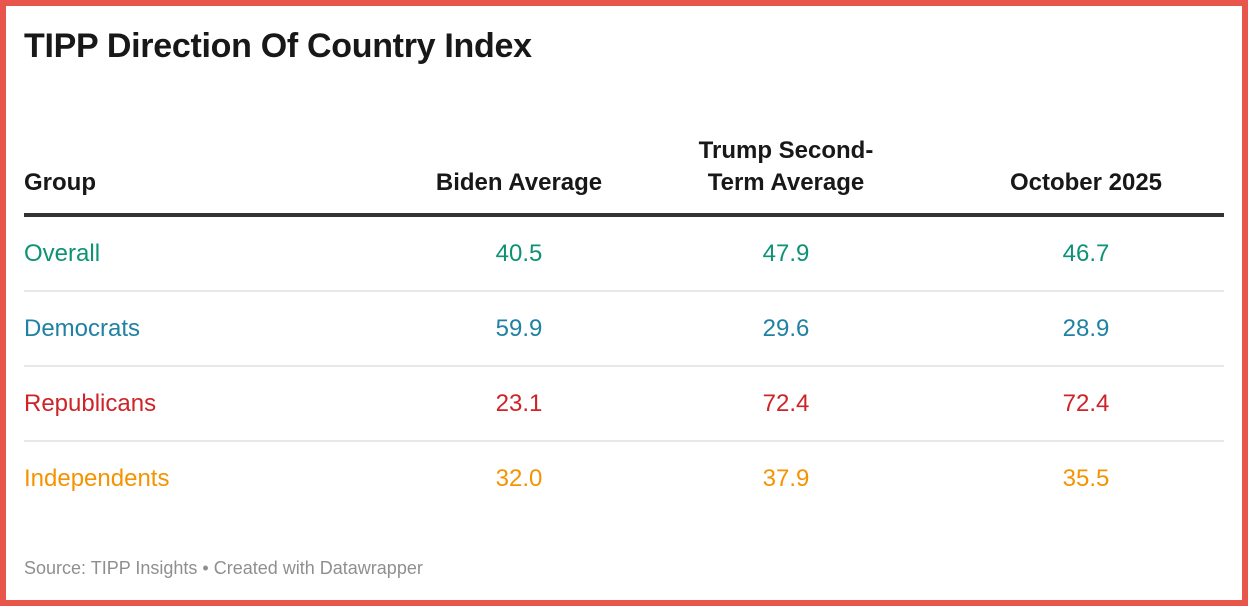 Image resolution: width=1248 pixels, height=606 pixels. I want to click on value-cell-overall-october: 46.7, so click(1086, 253).